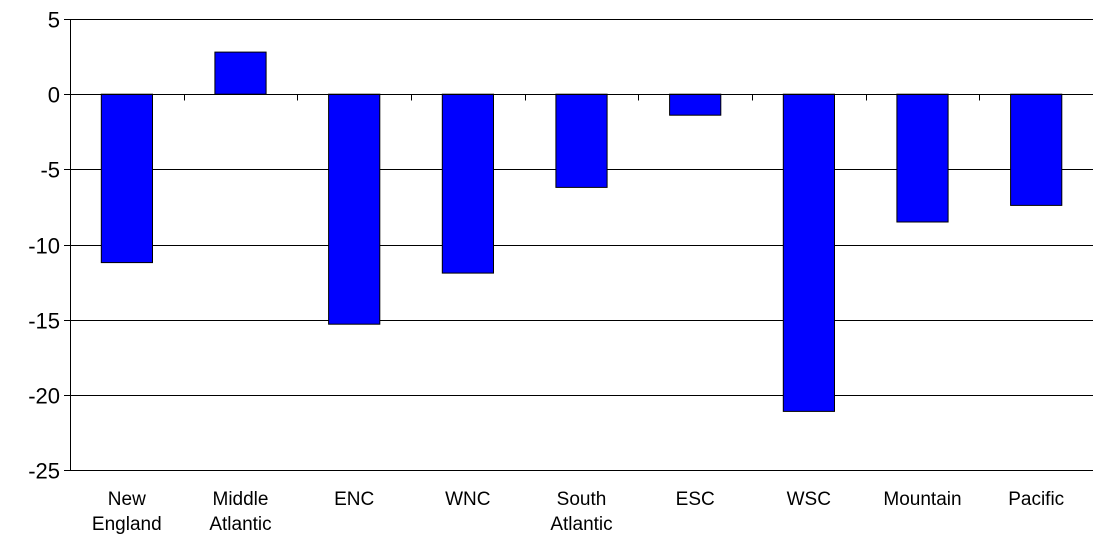  What do you see at coordinates (44, 246) in the screenshot?
I see `y-tick-label: -10` at bounding box center [44, 246].